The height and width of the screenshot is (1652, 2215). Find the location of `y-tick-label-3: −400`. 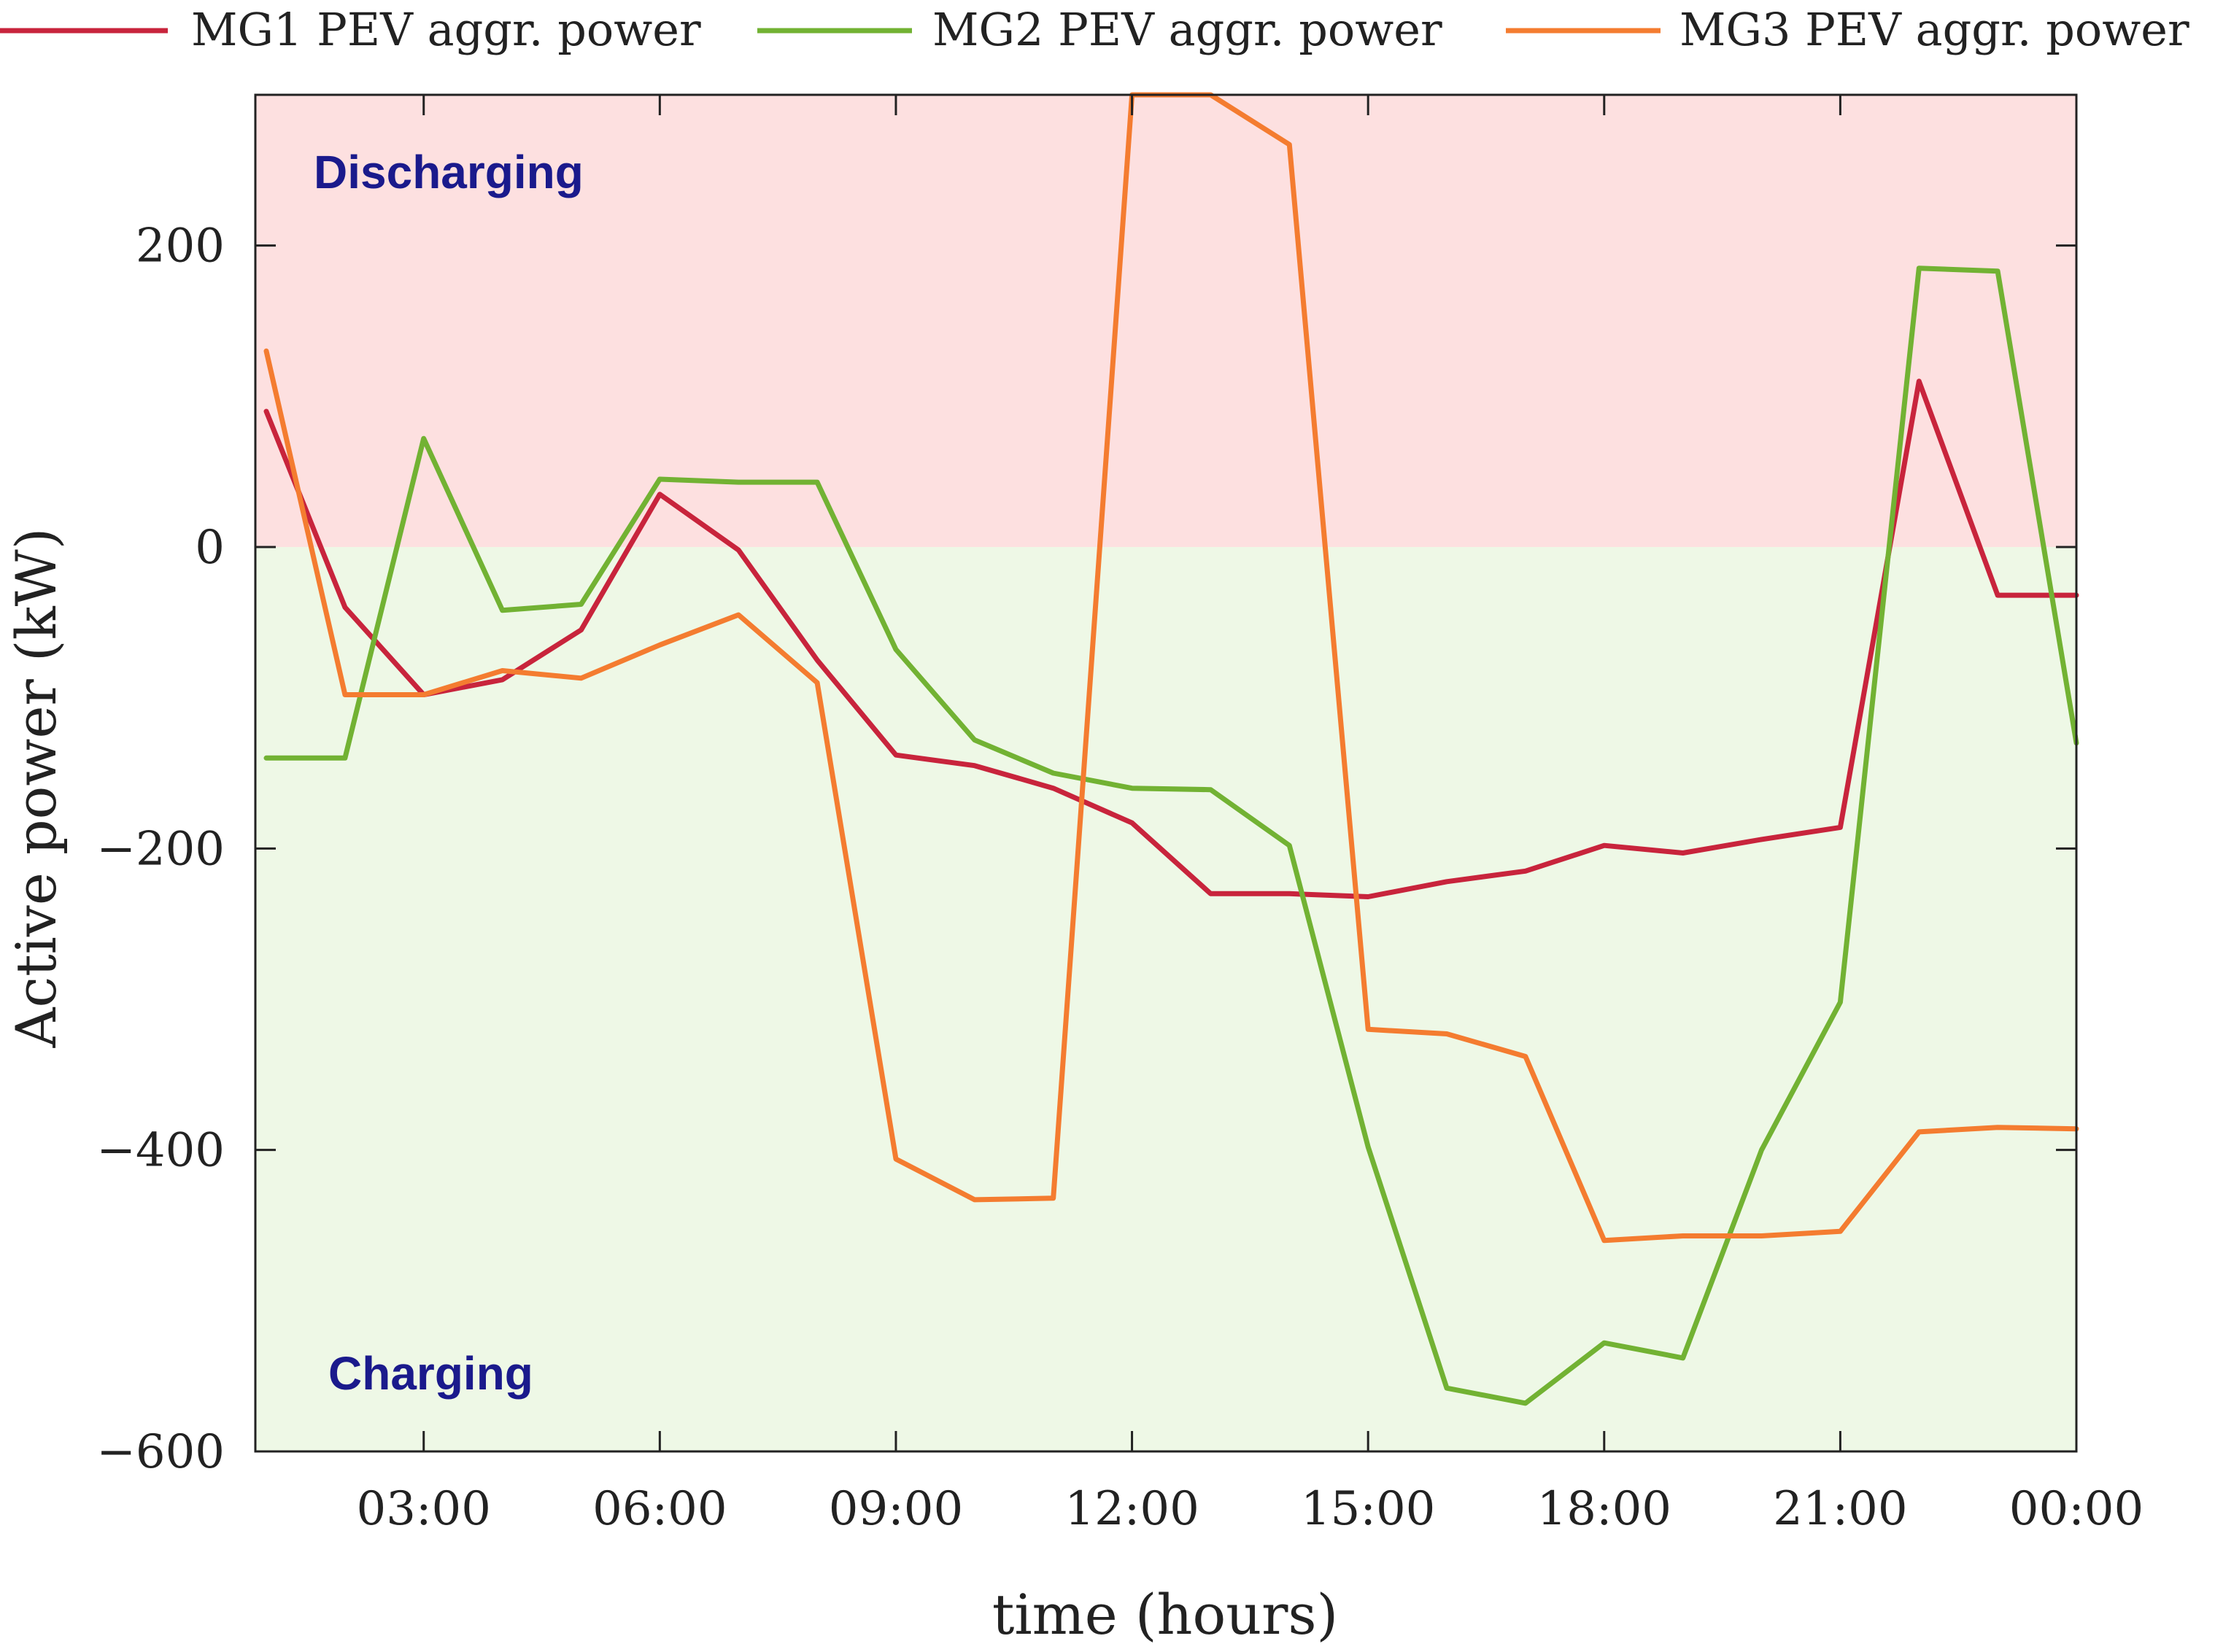

y-tick-label-3: −400 is located at coordinates (160, 1151).